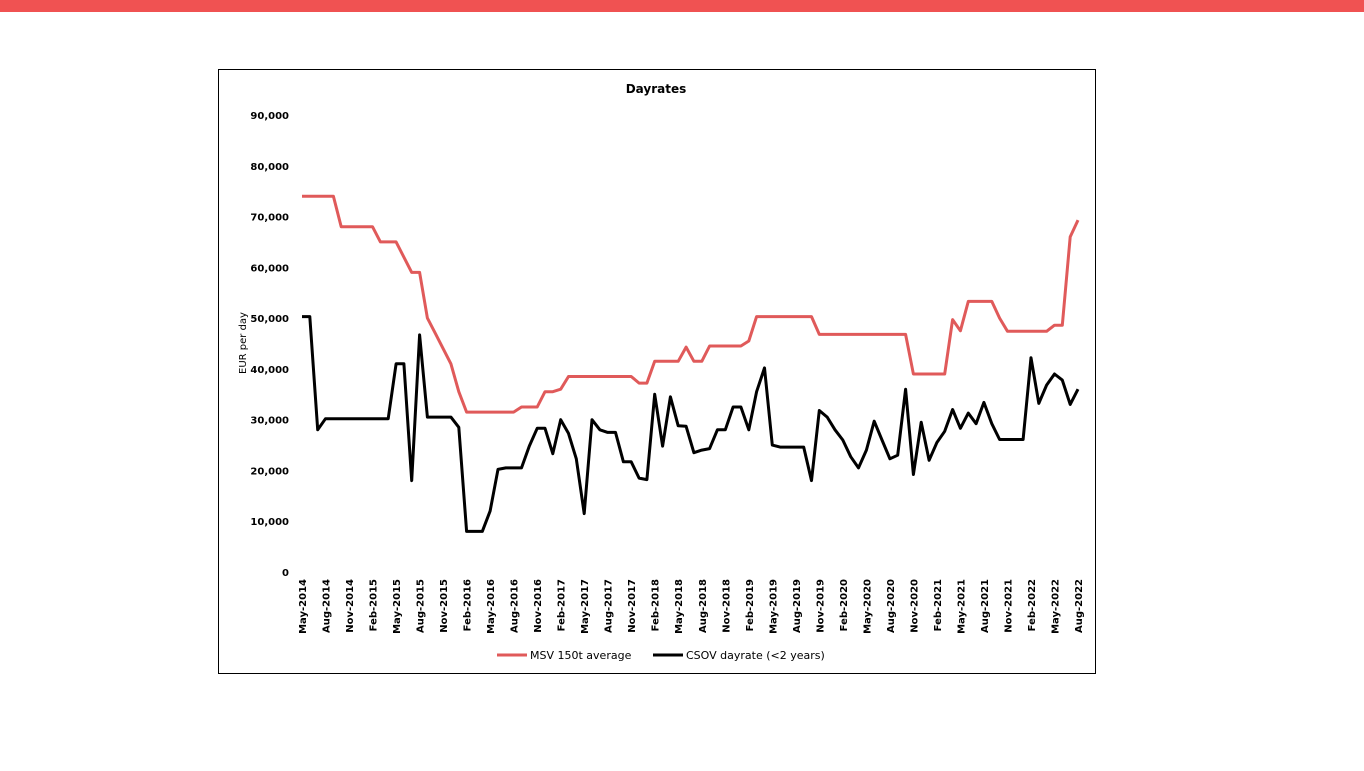 This screenshot has width=1364, height=771. Describe the element at coordinates (656, 605) in the screenshot. I see `x-tick-label: Feb-2018` at that location.